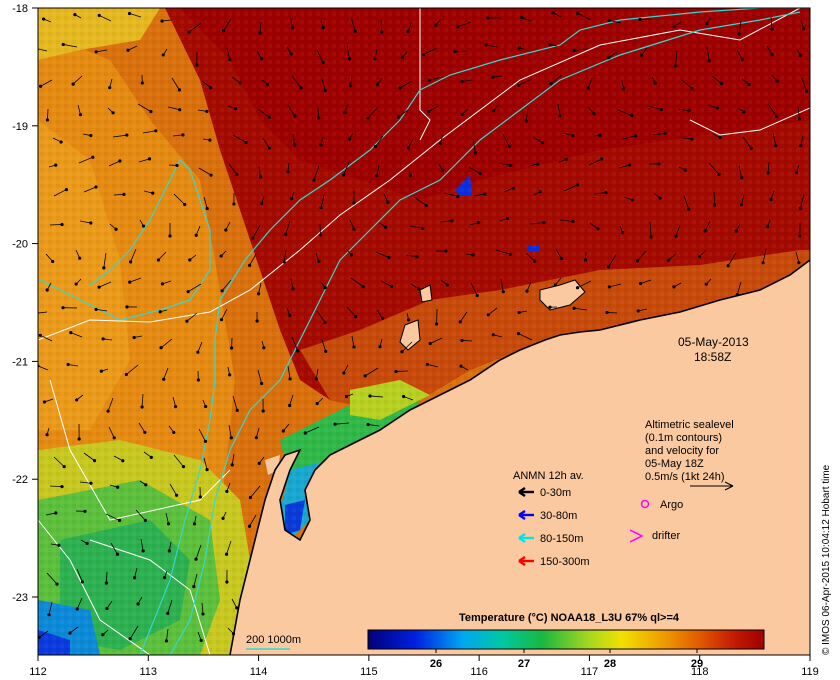  I want to click on mooring-legend-item: 80-150m, so click(550, 539).